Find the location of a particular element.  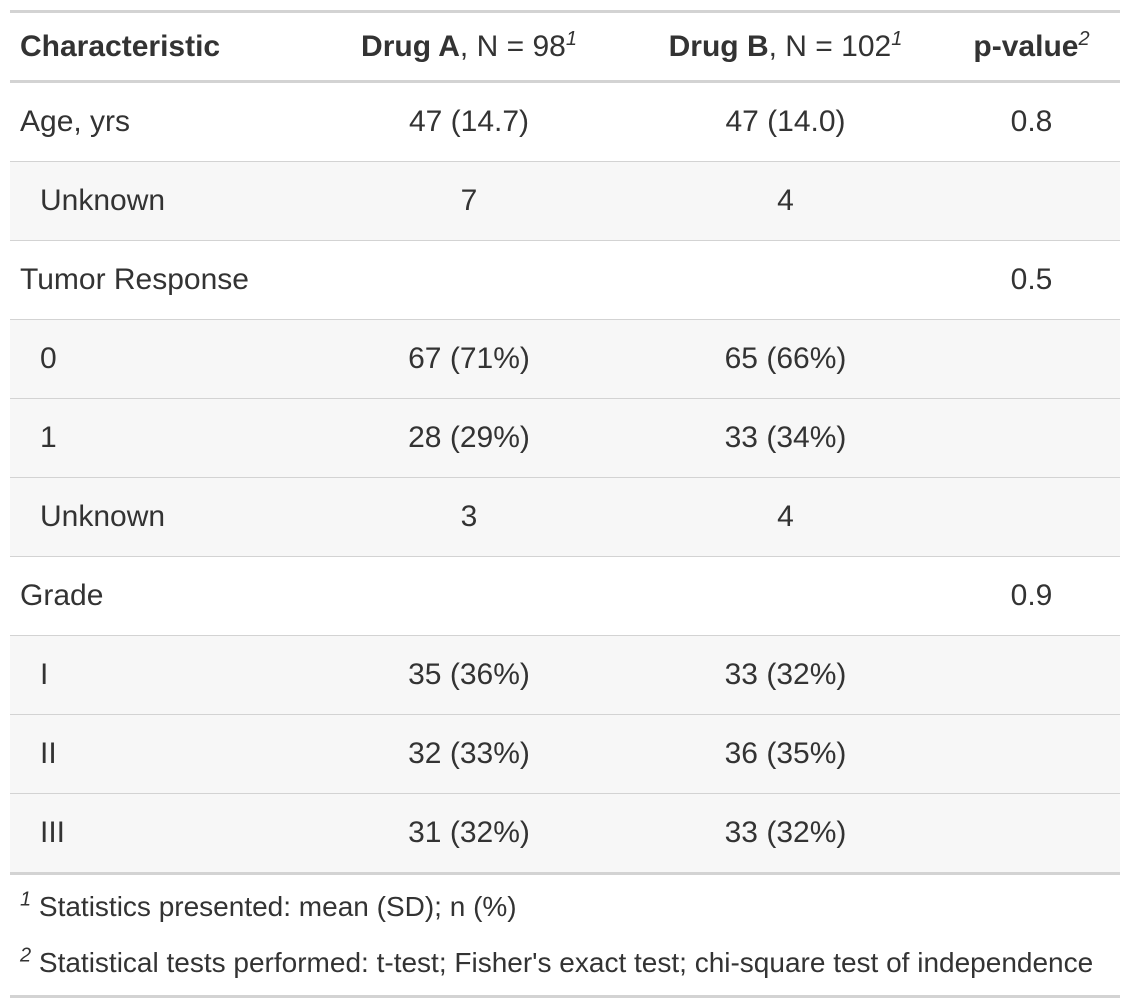

cell-drug-a: 28 (29%) is located at coordinates (469, 437).